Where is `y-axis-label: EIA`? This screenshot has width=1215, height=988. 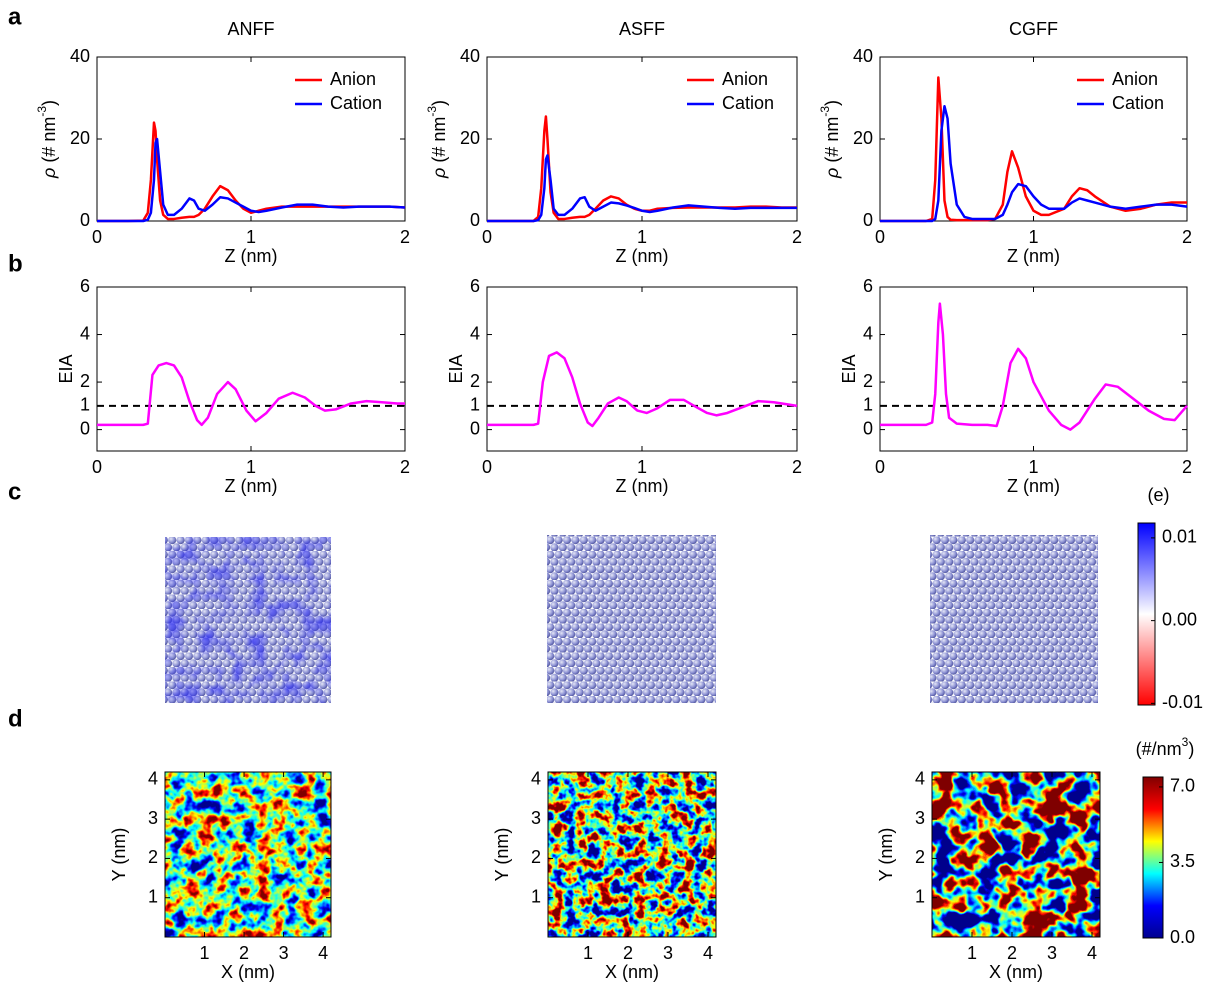 y-axis-label: EIA is located at coordinates (66, 368).